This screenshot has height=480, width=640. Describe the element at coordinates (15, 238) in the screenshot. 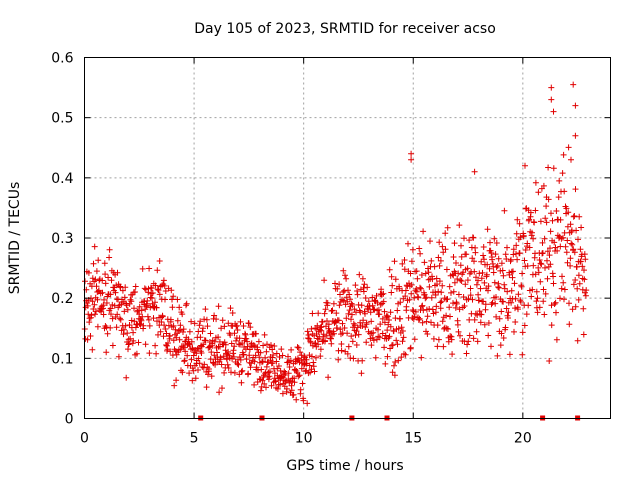

I see `y-axis-label: SRMTID / TECUs` at that location.